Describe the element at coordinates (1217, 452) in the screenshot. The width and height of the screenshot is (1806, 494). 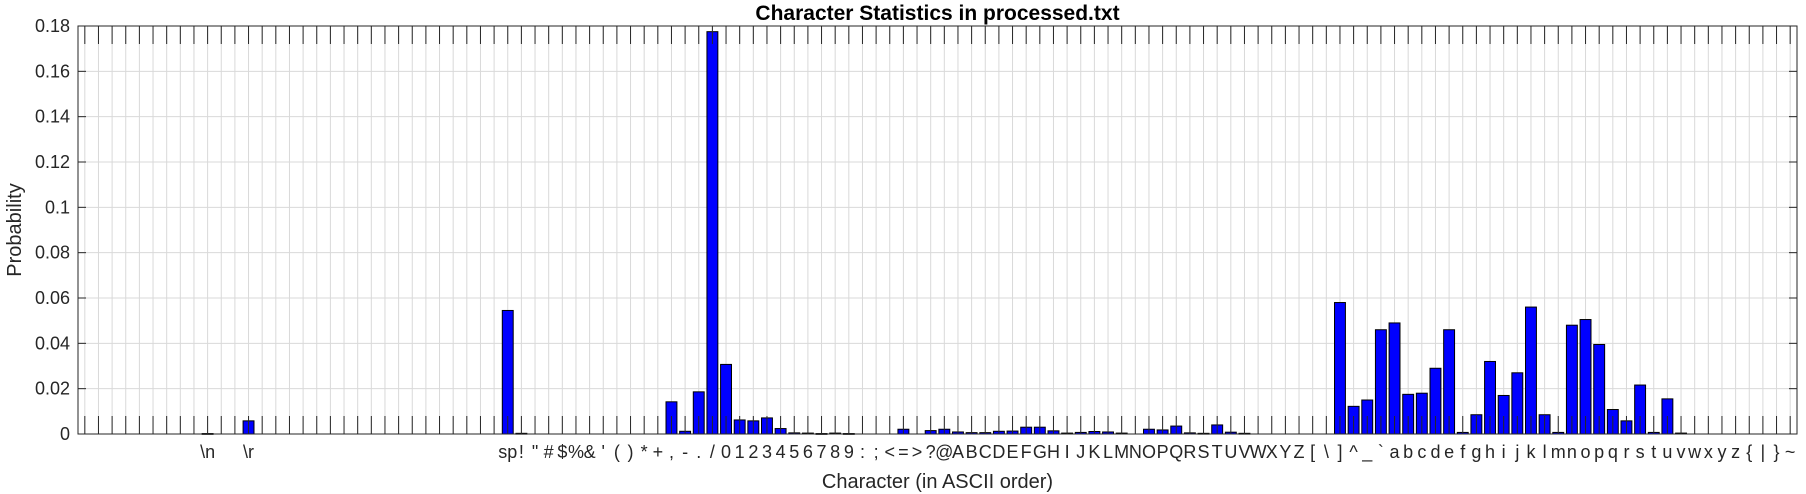
I see `x-tick-label: T` at that location.